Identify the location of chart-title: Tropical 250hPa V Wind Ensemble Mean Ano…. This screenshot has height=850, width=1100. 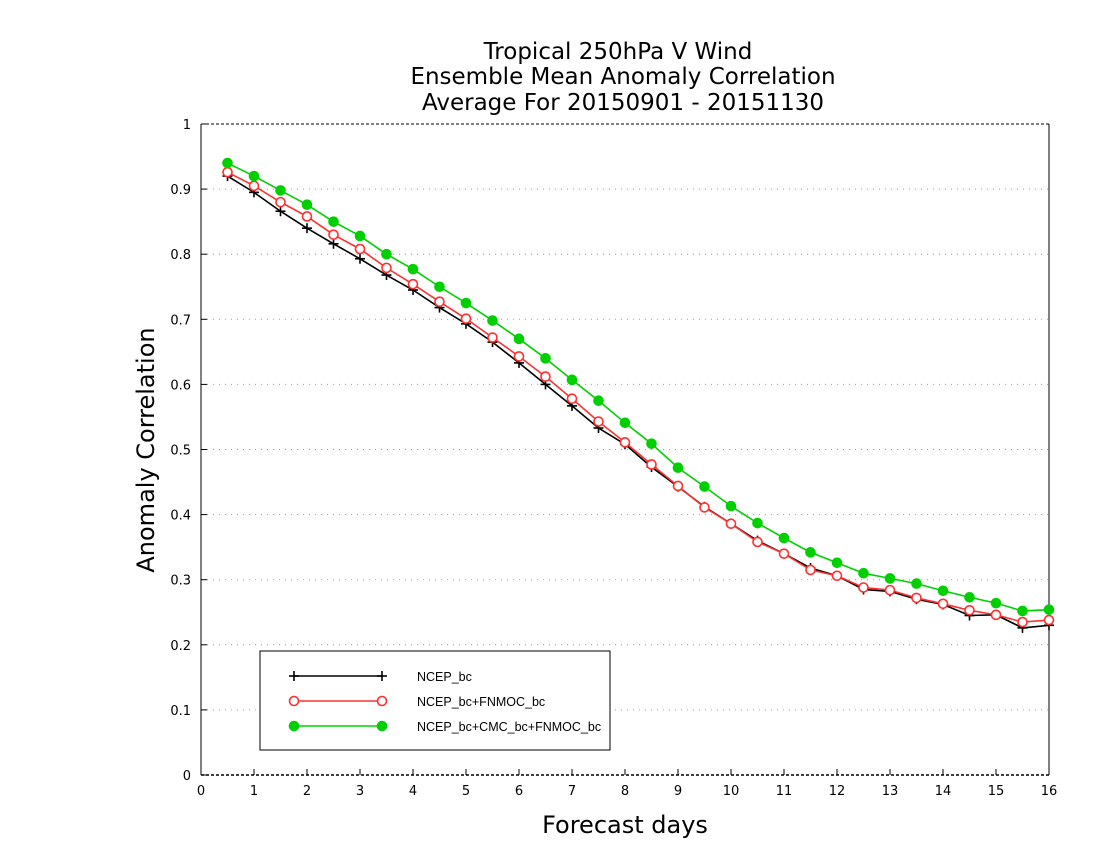
(622, 77).